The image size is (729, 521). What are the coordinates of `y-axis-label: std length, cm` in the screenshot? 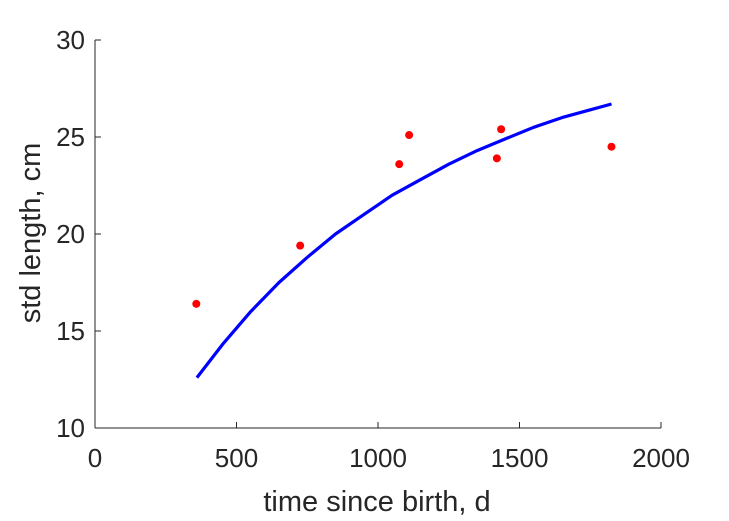 It's located at (31, 233).